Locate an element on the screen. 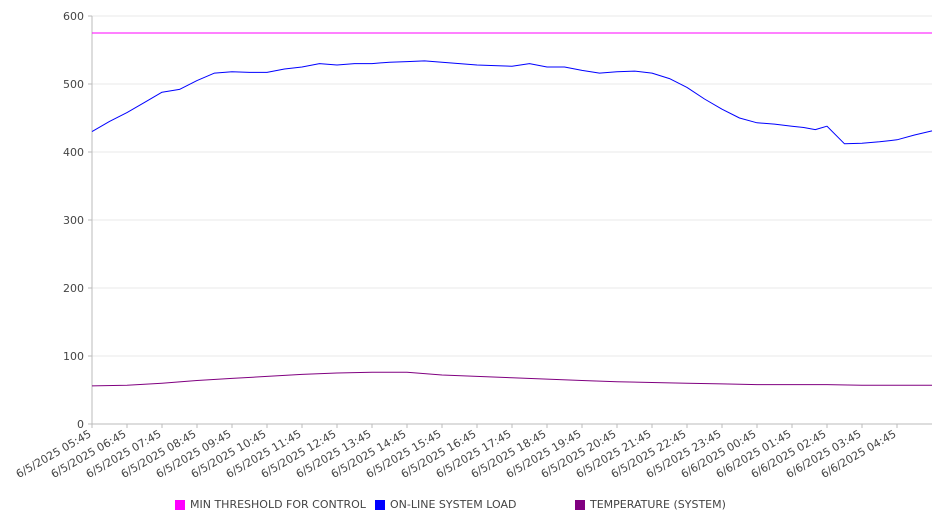 This screenshot has width=946, height=526. y-tick-label-300: 300 is located at coordinates (73, 220).